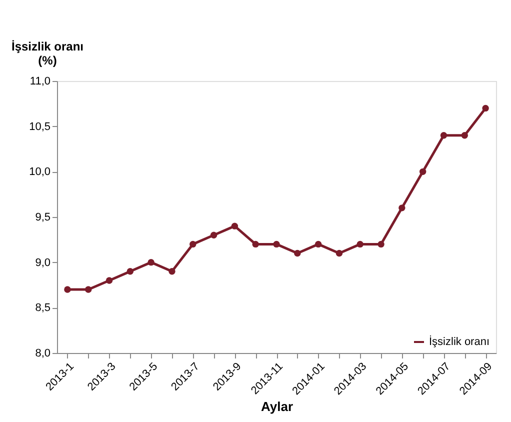 Image resolution: width=511 pixels, height=422 pixels. What do you see at coordinates (39, 126) in the screenshot?
I see `y-tick-label: 10,5` at bounding box center [39, 126].